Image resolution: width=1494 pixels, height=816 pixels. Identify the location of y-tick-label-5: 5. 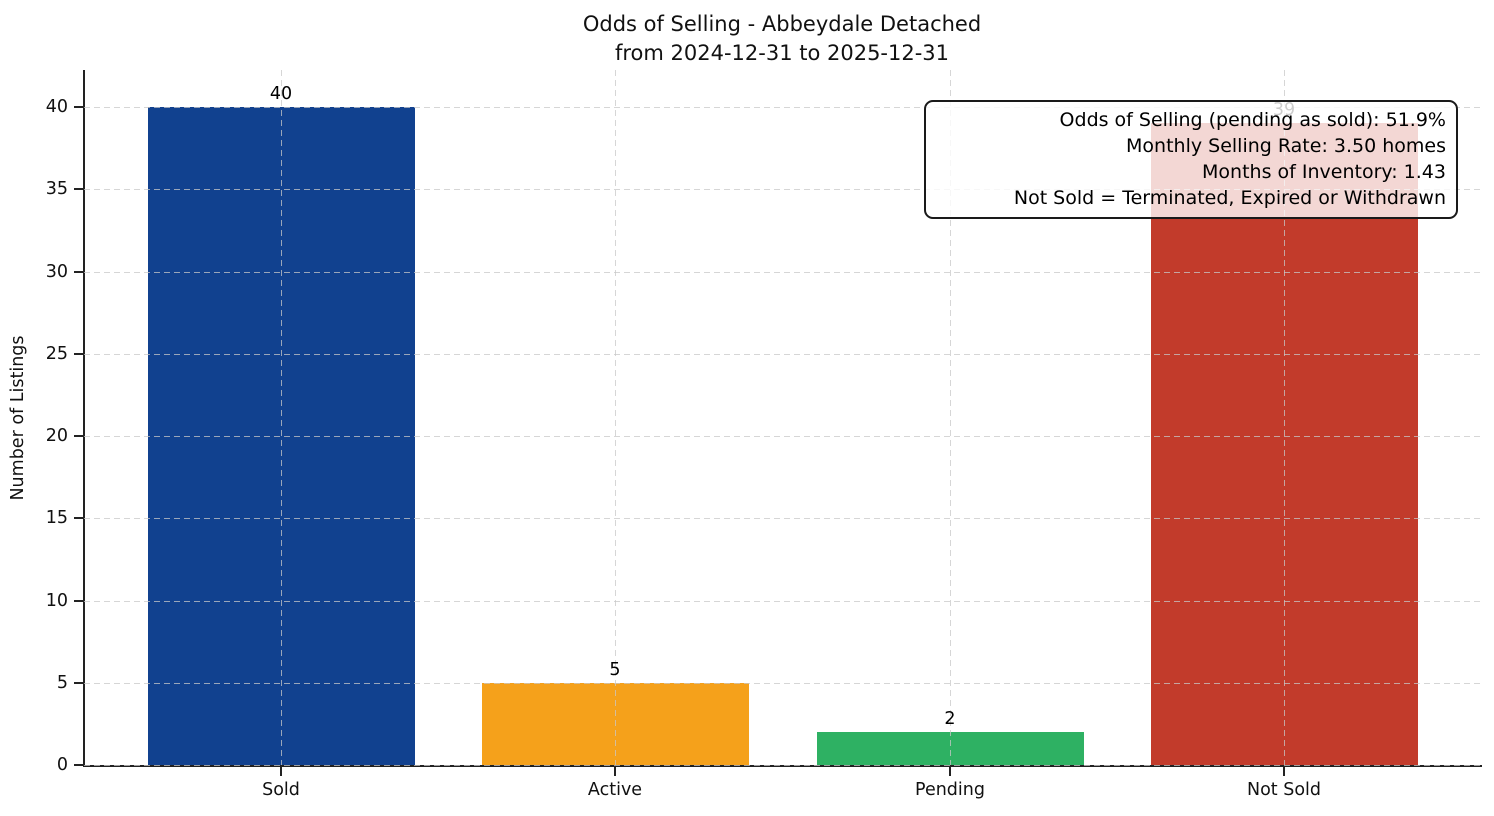
(62, 683).